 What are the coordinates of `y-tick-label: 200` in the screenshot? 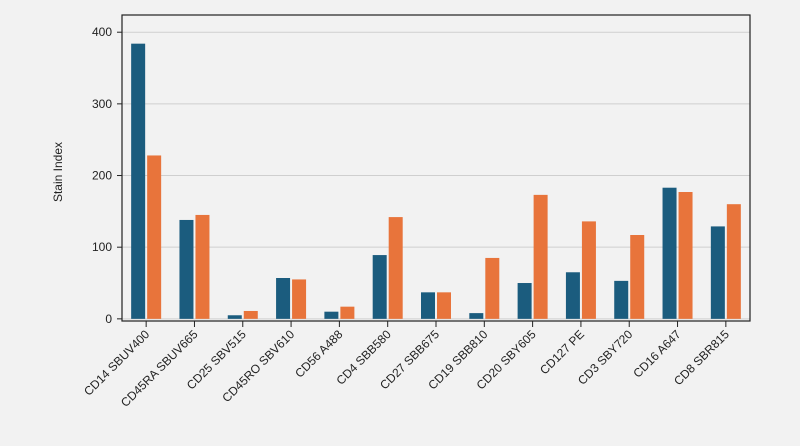 It's located at (102, 176).